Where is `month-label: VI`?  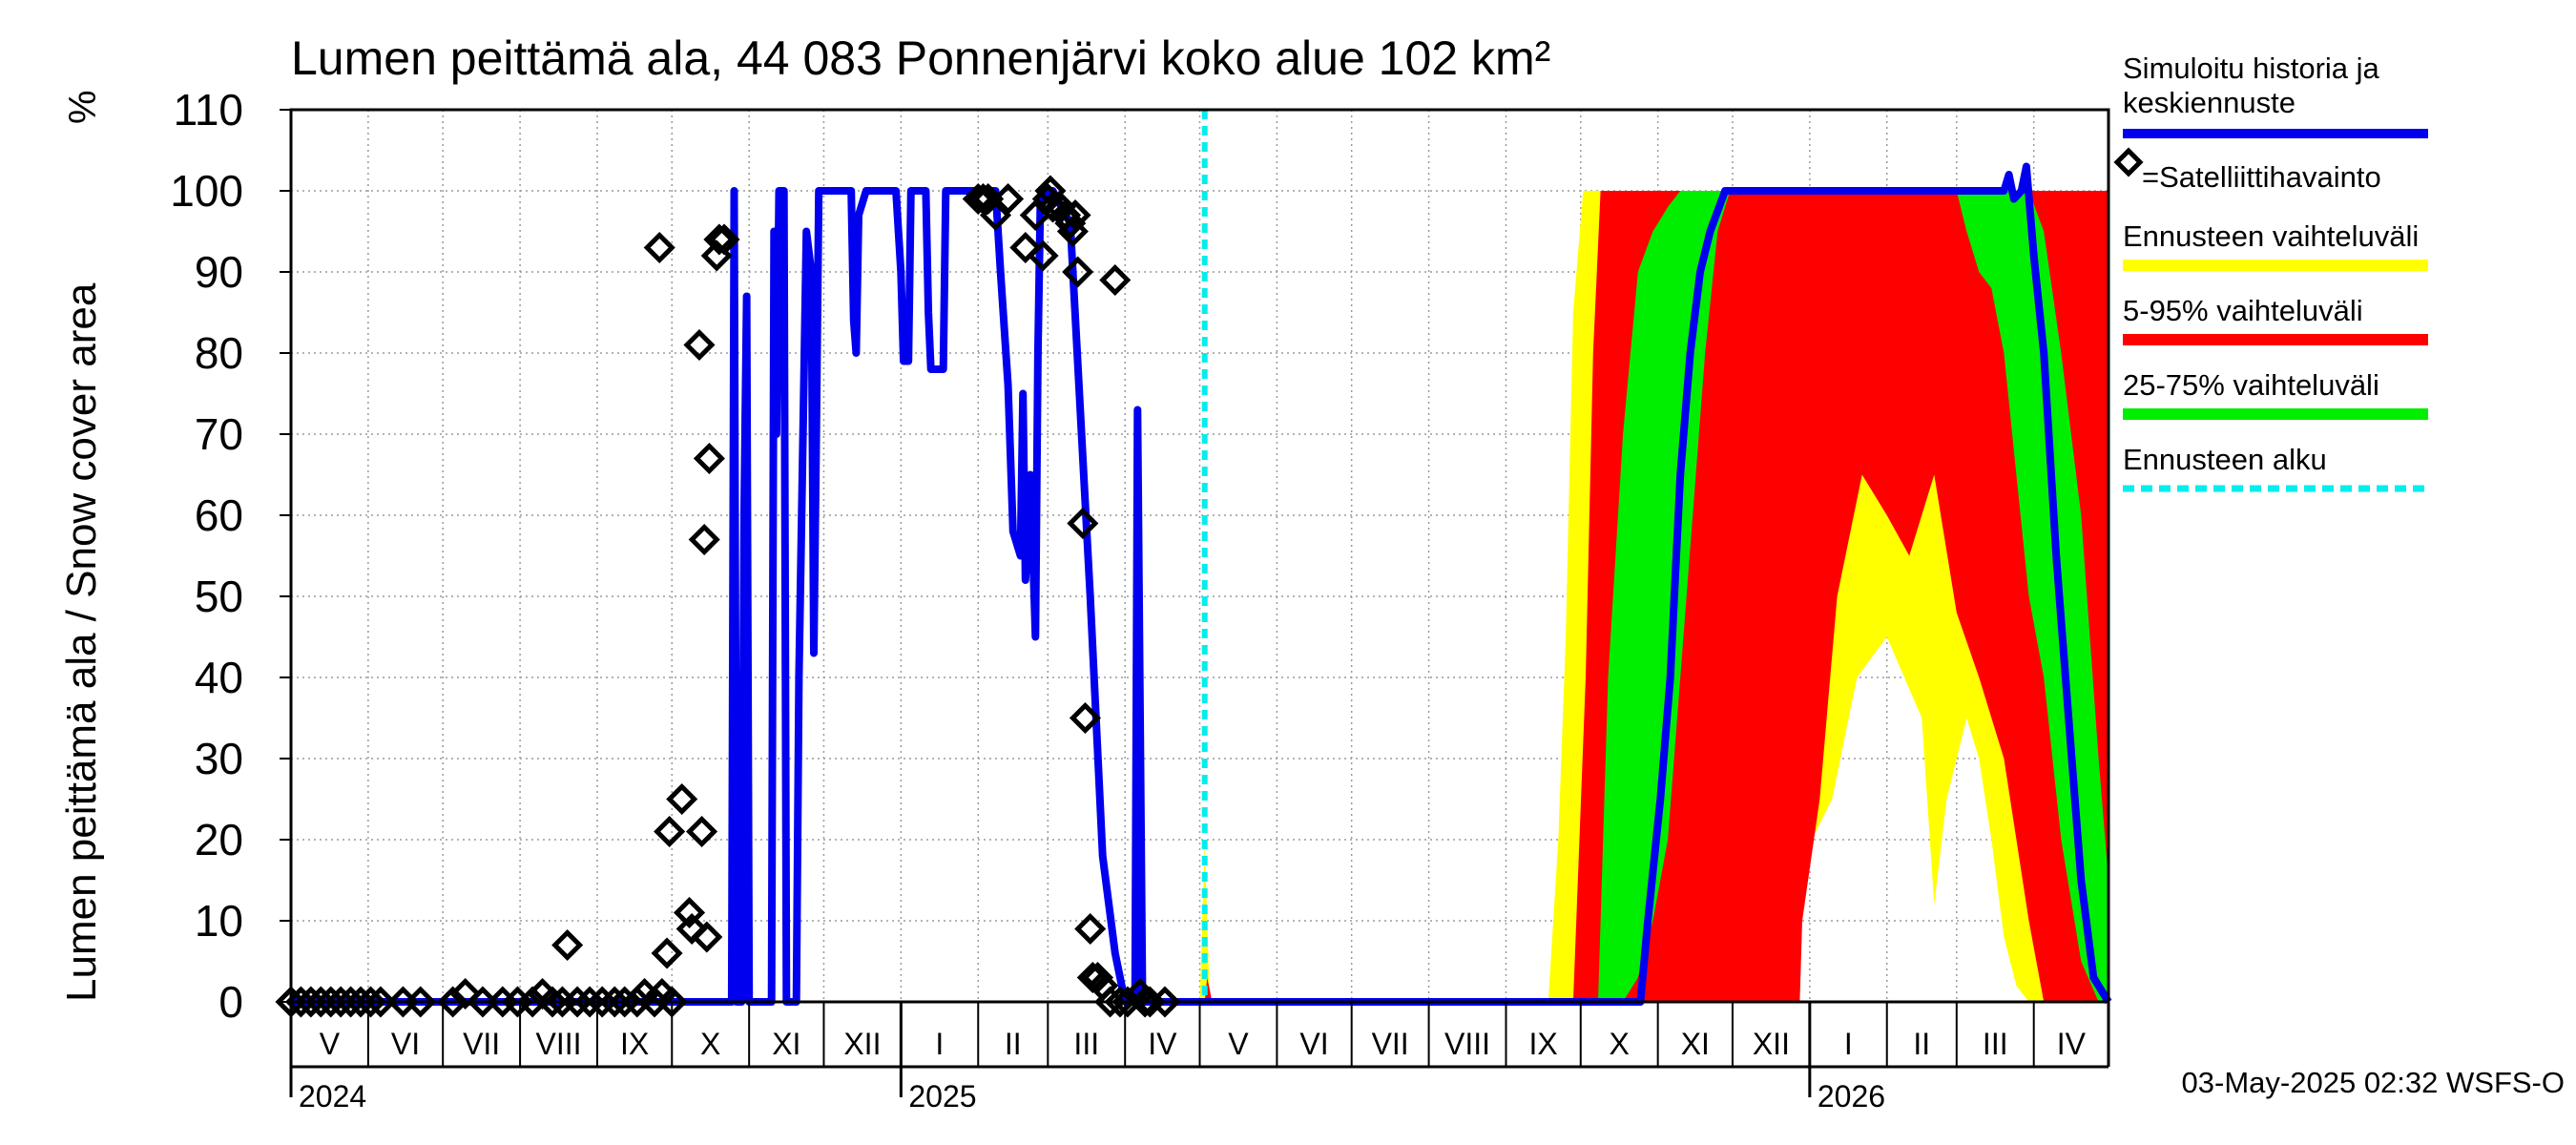 month-label: VI is located at coordinates (405, 1044).